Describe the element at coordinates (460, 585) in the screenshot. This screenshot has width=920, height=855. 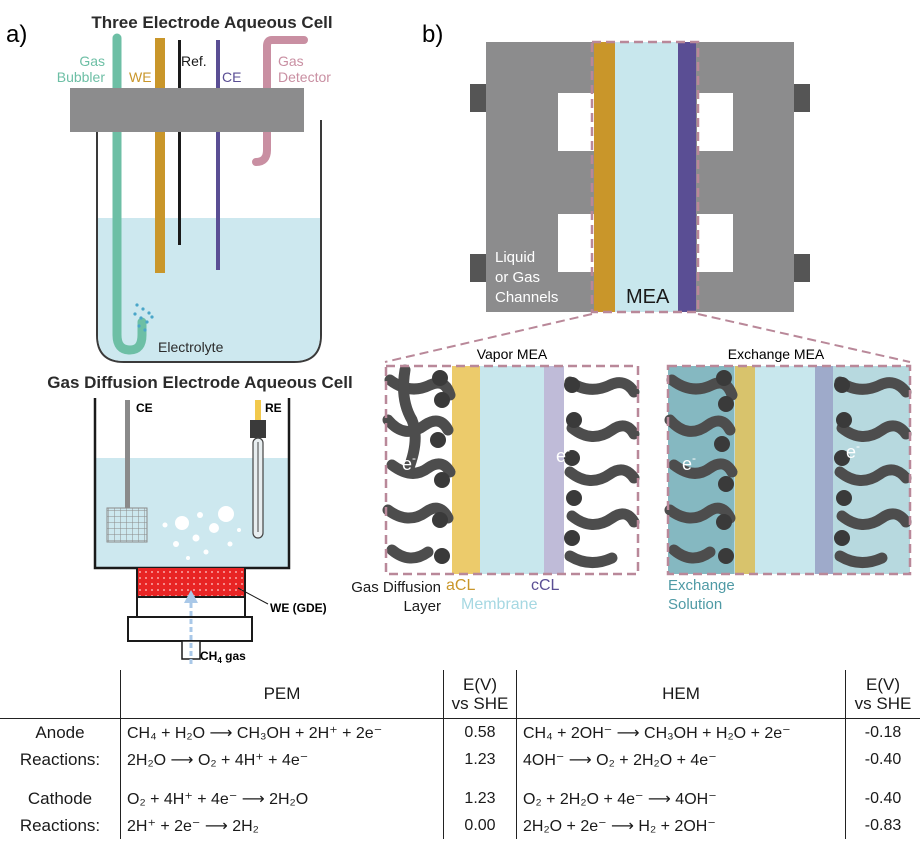
I see `acl-label: aCL` at that location.